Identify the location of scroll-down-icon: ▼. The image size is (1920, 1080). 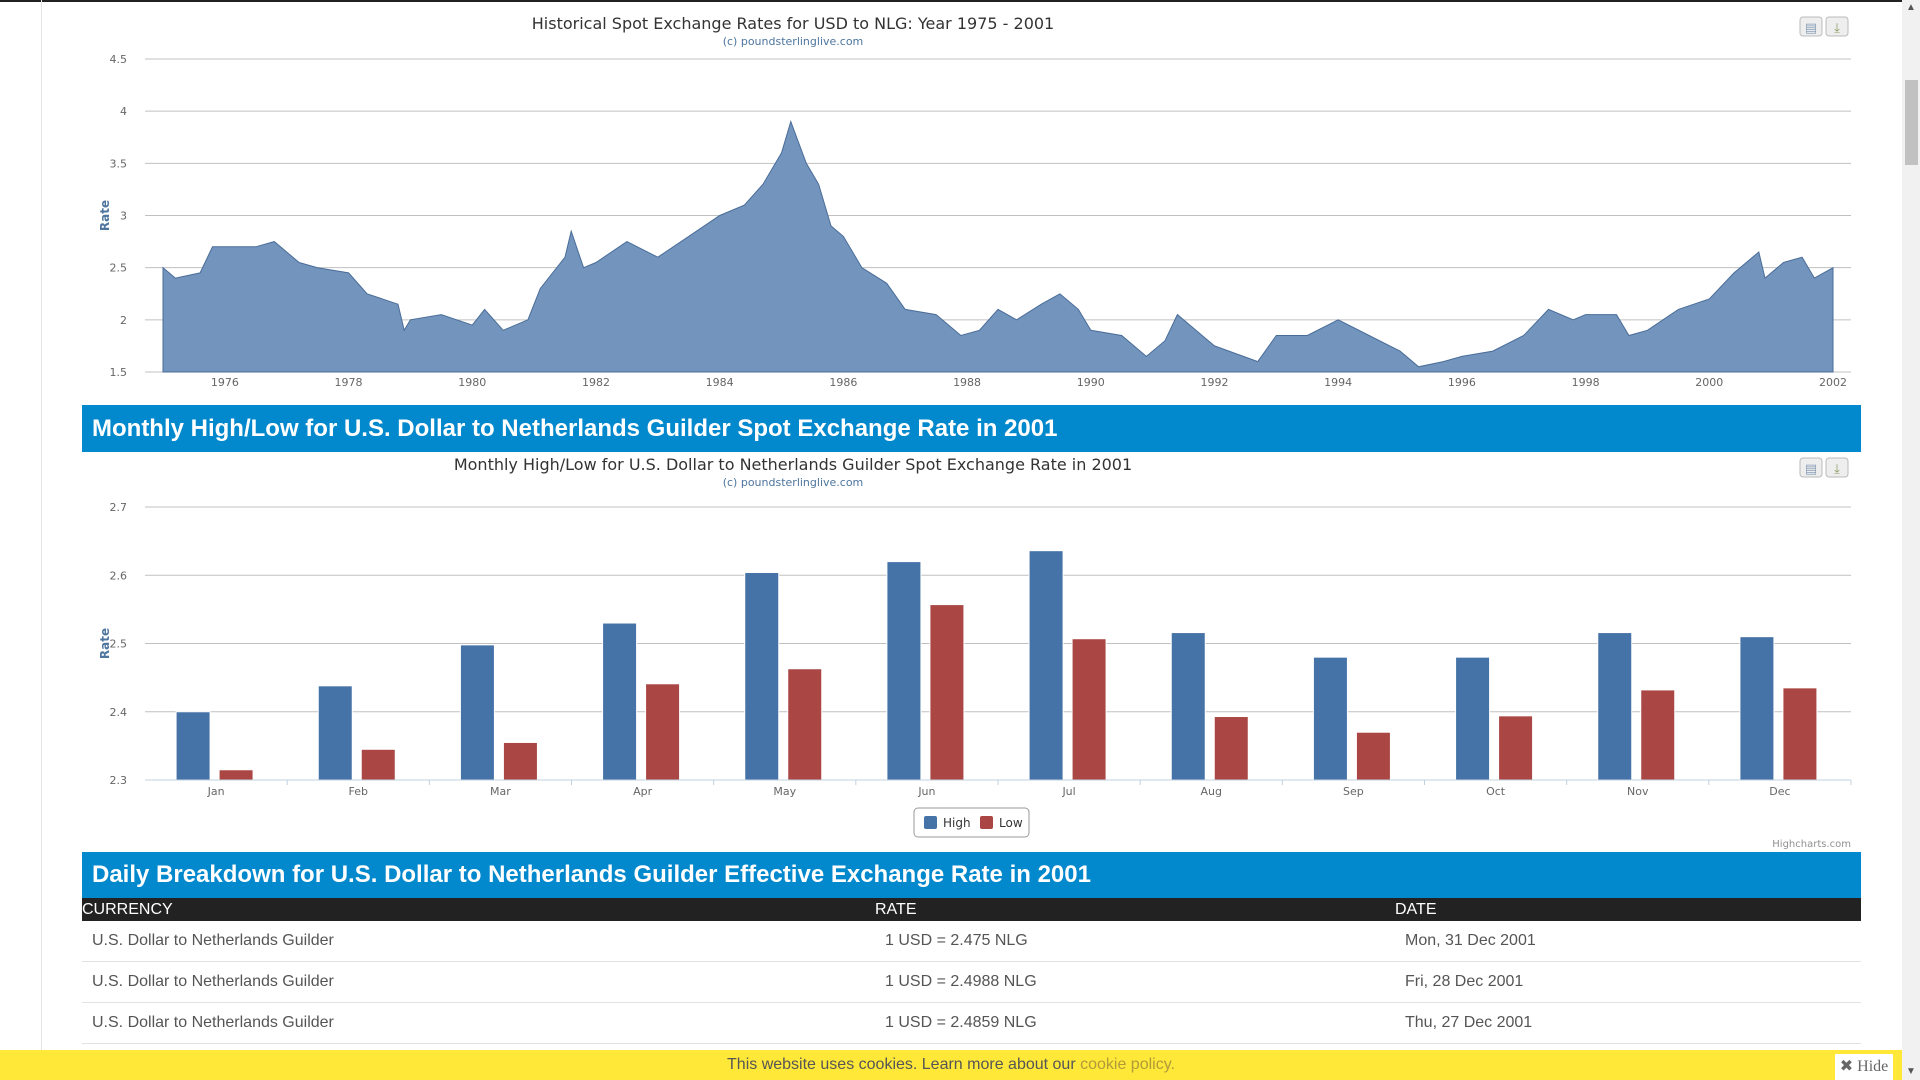
(1911, 1071).